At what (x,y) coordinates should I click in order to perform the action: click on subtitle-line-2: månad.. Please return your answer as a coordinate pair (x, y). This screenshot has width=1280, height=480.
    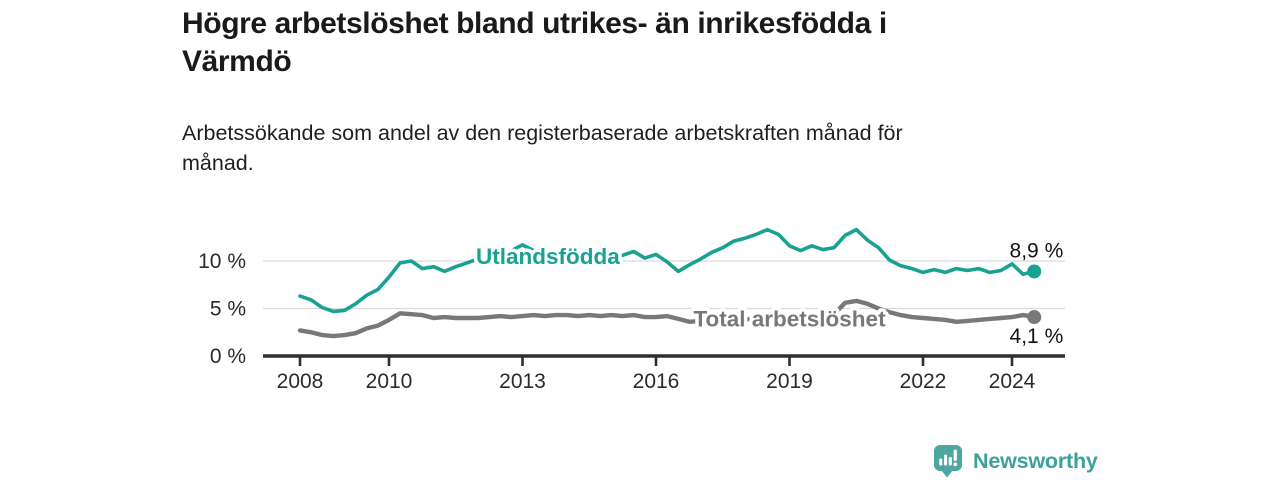
    Looking at the image, I should click on (218, 163).